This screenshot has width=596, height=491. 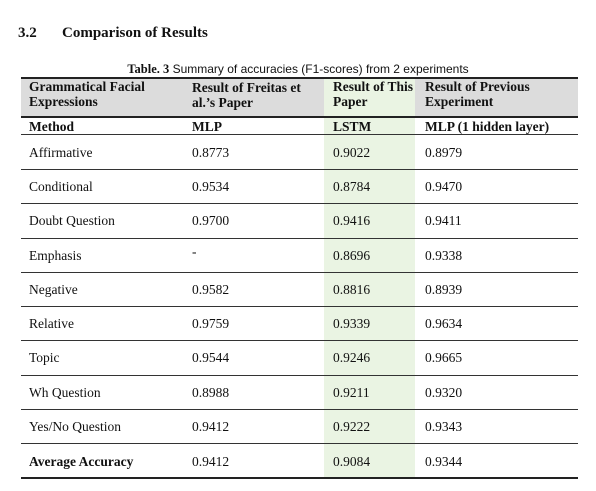 I want to click on cell-this-paper: 0.9416, so click(x=352, y=220).